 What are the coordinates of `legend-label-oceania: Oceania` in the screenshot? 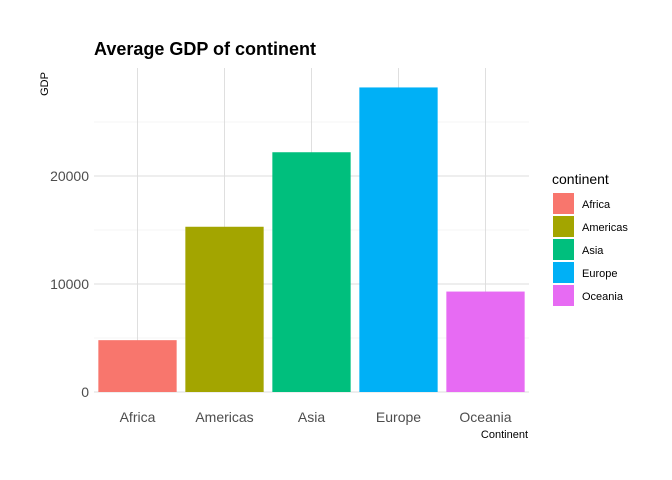 It's located at (603, 297).